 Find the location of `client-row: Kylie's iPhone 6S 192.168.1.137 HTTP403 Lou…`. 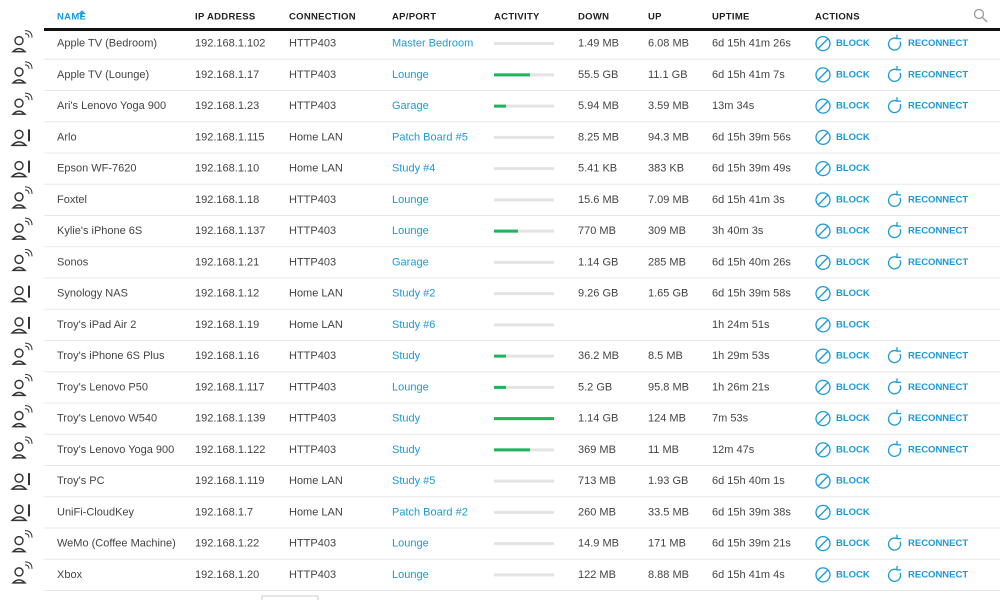

client-row: Kylie's iPhone 6S 192.168.1.137 HTTP403 Lou… is located at coordinates (505, 232).